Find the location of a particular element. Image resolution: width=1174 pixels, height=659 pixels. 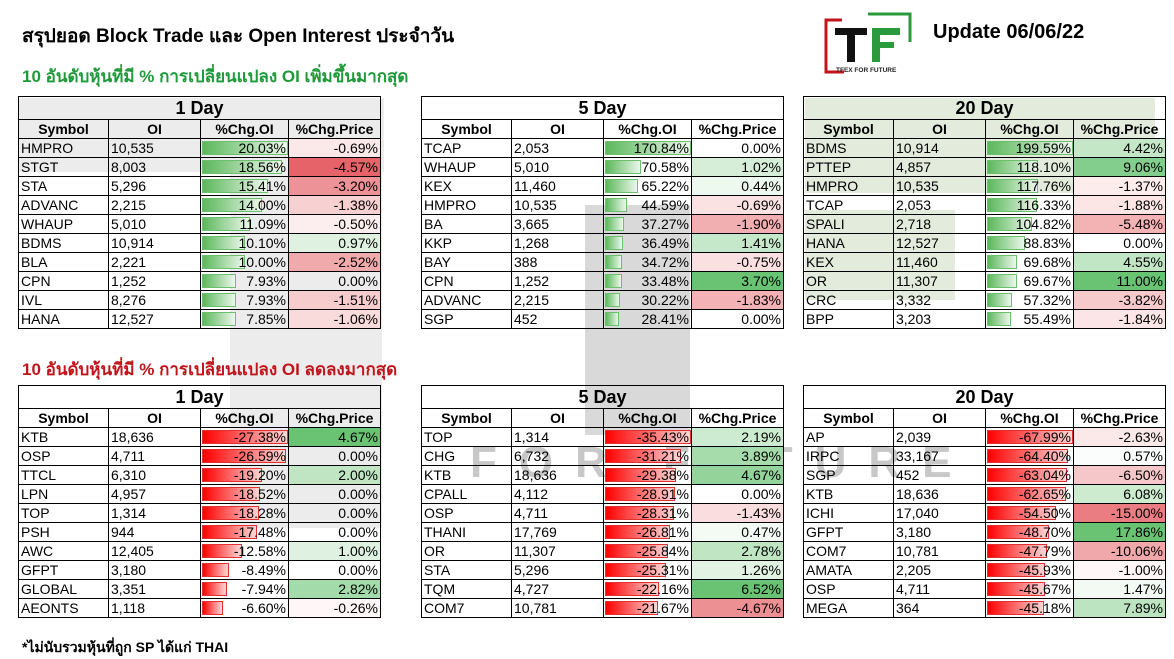

table-row: CHG 6,732 -31.21% 3.89% is located at coordinates (602, 456).